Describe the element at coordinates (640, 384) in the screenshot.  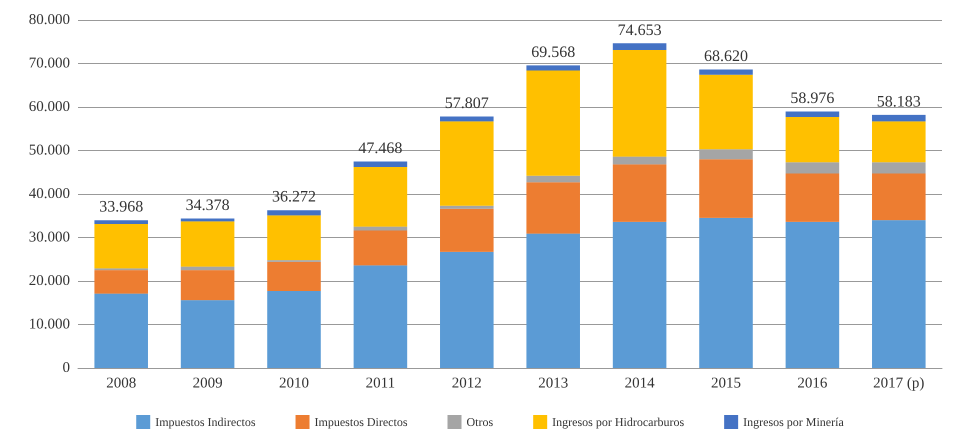
I see `x-tick-label: 2014` at that location.